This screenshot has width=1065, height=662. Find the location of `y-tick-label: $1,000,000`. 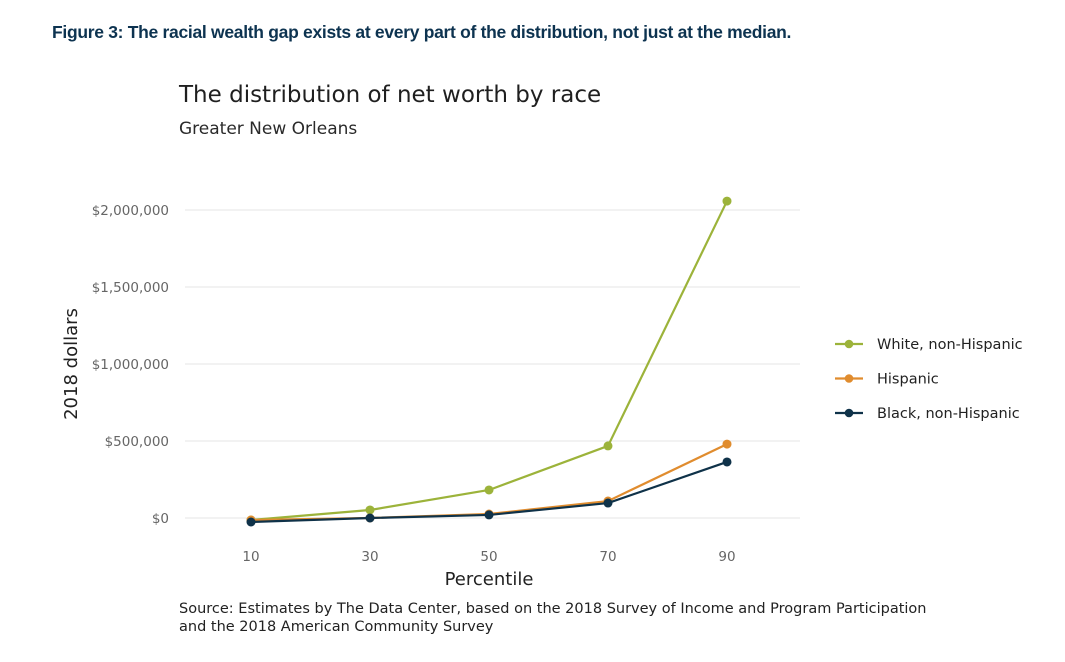

y-tick-label: $1,000,000 is located at coordinates (130, 365).